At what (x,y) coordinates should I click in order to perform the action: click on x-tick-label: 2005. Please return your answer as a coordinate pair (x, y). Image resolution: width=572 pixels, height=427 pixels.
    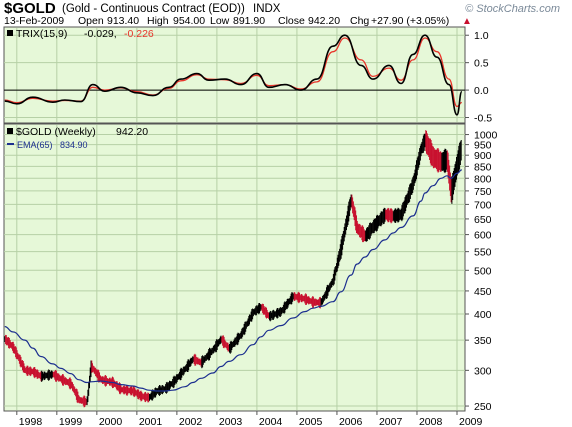
    Looking at the image, I should click on (311, 421).